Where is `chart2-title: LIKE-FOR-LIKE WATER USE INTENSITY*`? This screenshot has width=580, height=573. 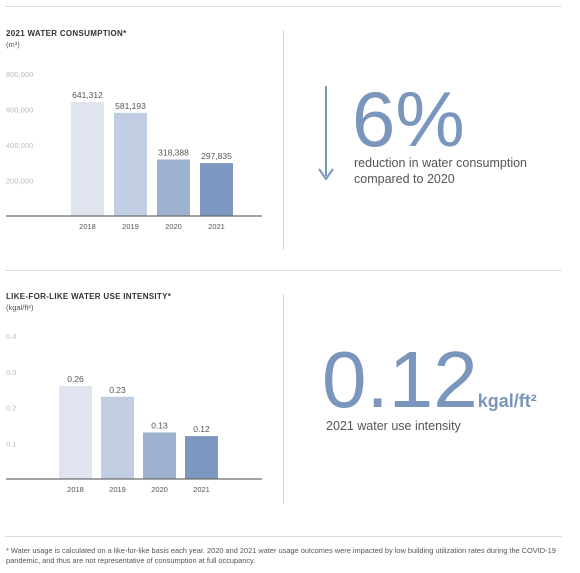
chart2-title: LIKE-FOR-LIKE WATER USE INTENSITY* is located at coordinates (89, 296).